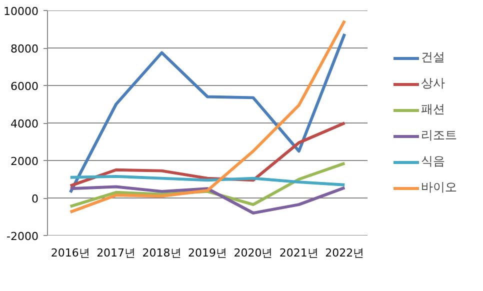  I want to click on legend-label: 리조트, so click(439, 135).